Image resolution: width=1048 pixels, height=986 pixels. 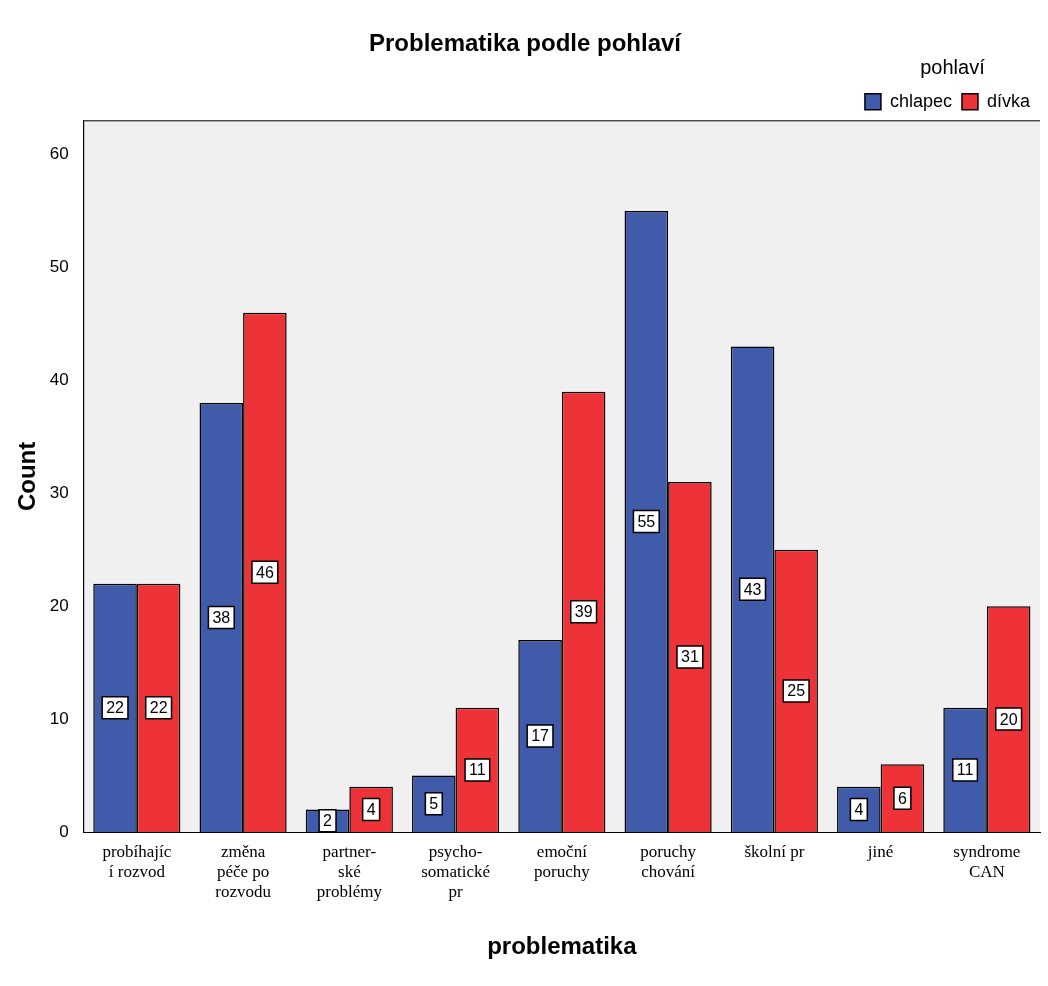 What do you see at coordinates (221, 617) in the screenshot?
I see `data-label: 38` at bounding box center [221, 617].